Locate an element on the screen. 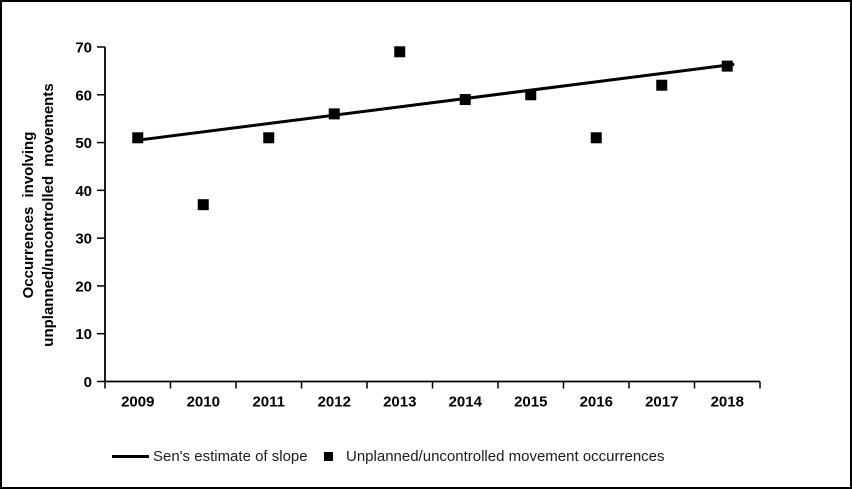  y-tick-label: 30 is located at coordinates (83, 239).